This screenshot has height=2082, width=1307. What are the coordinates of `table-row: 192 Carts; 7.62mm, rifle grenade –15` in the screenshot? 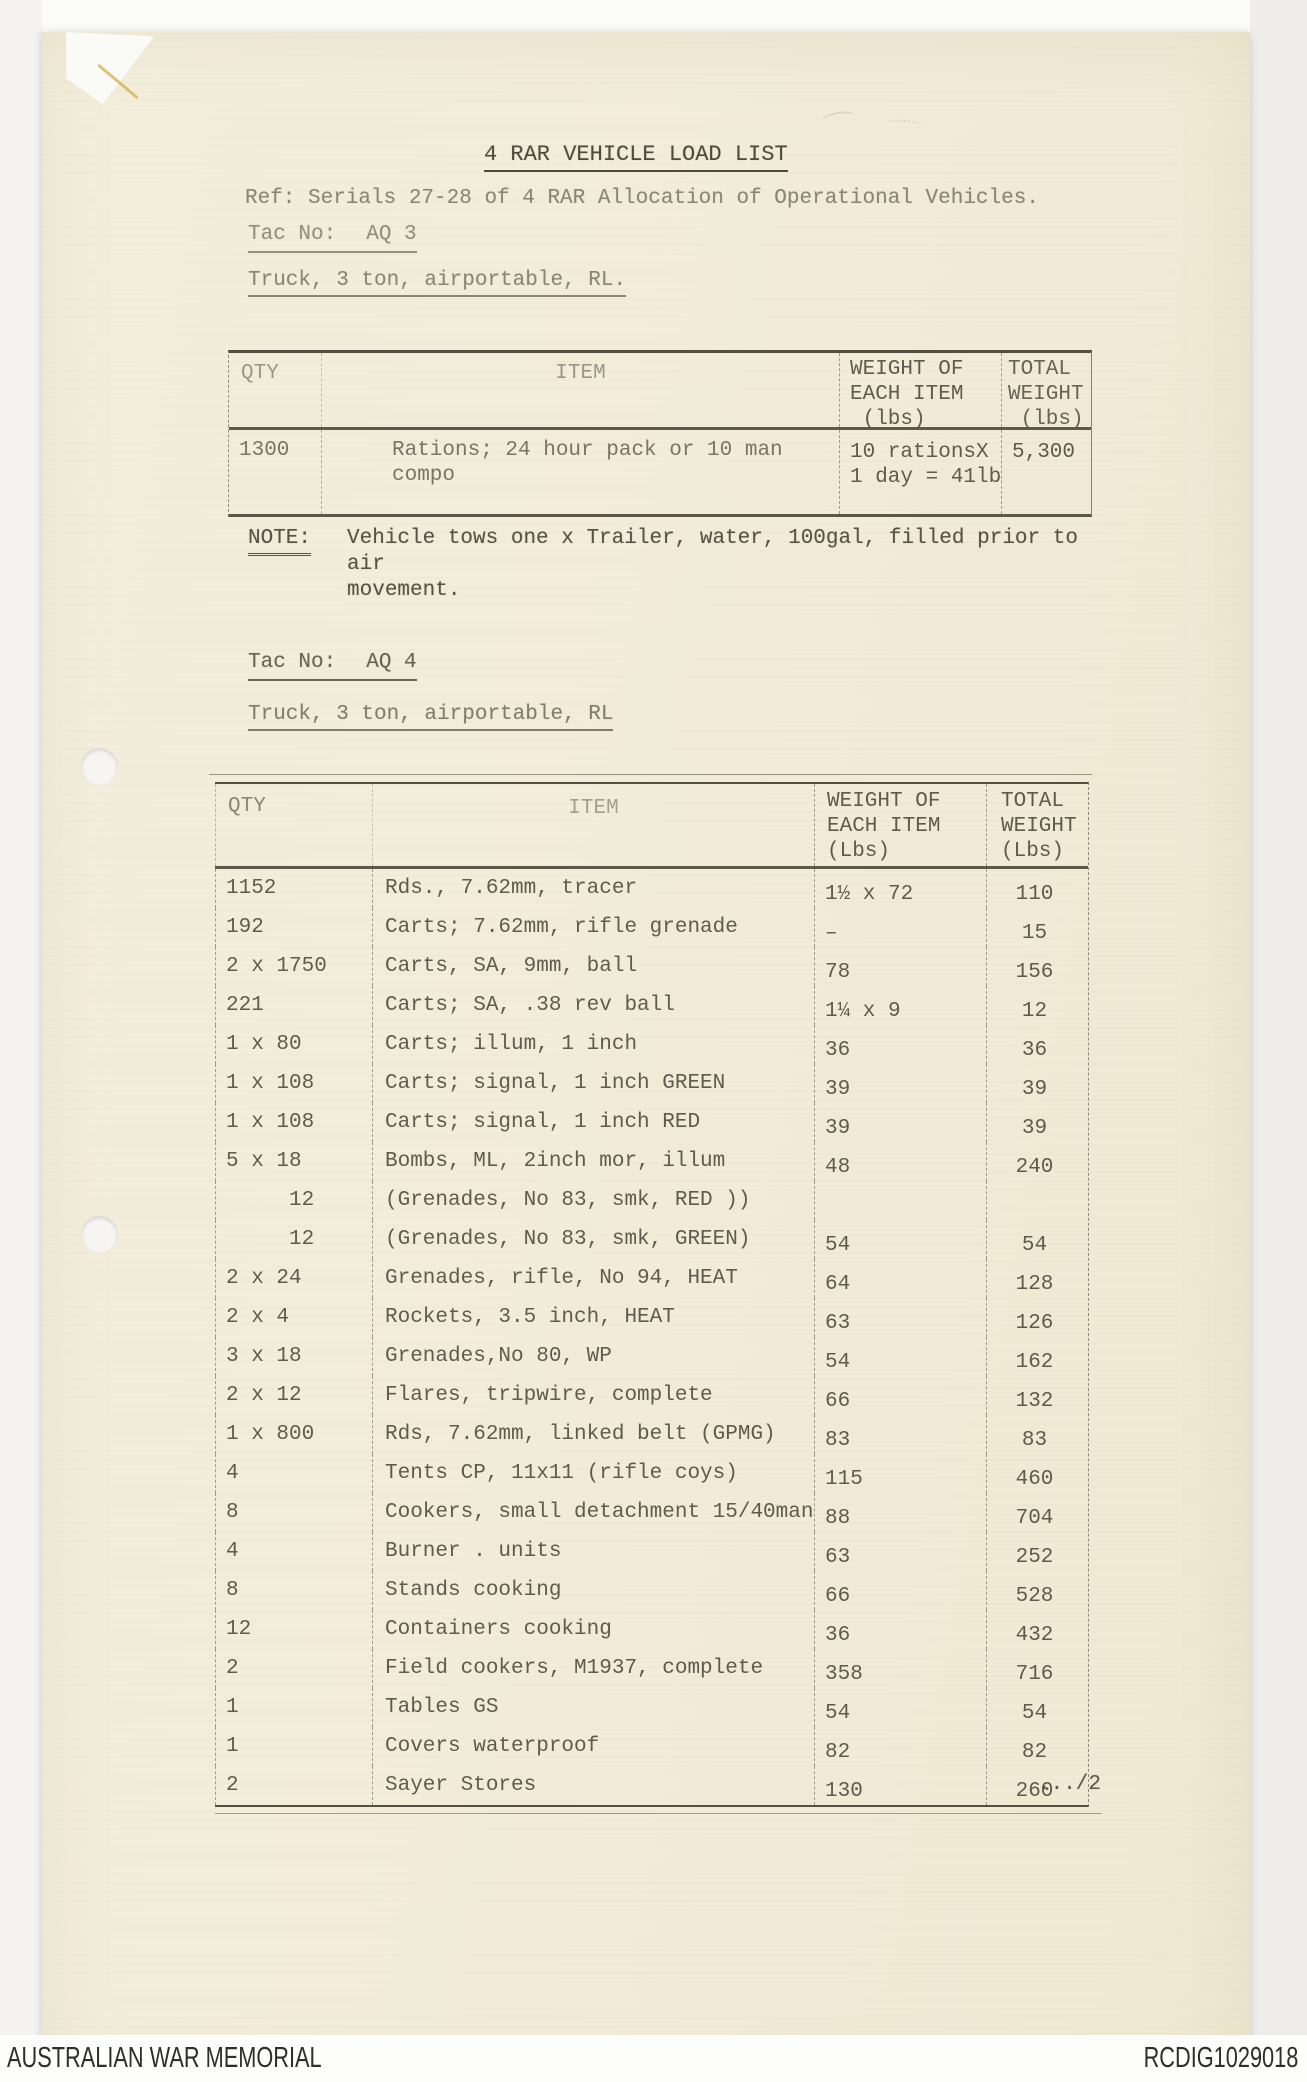 It's located at (651, 927).